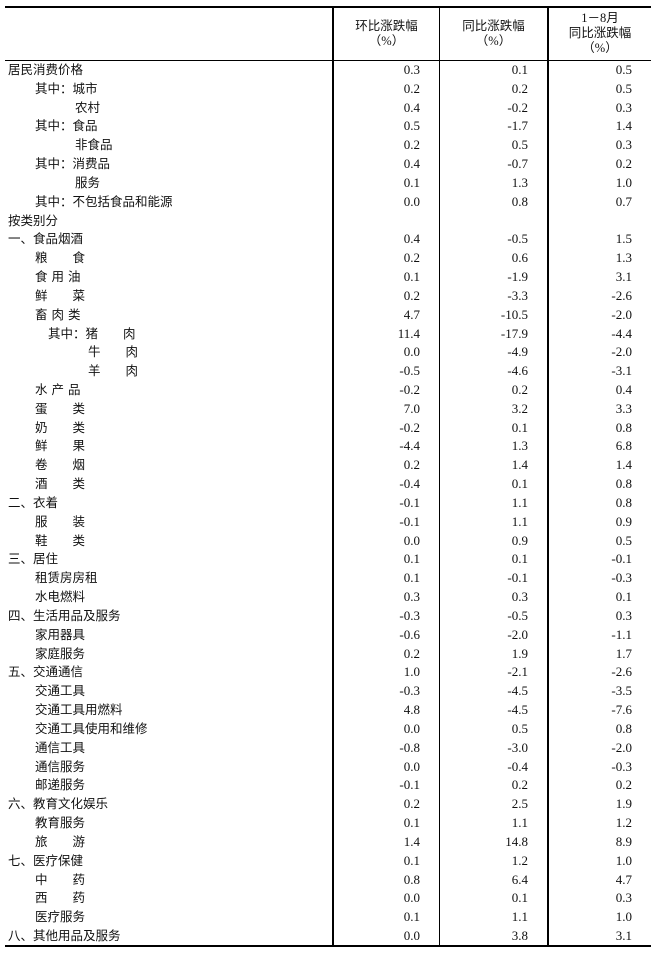 The width and height of the screenshot is (656, 953). Describe the element at coordinates (328, 484) in the screenshot. I see `table-row: 酒 类 -0.4 0.1 0.8` at that location.